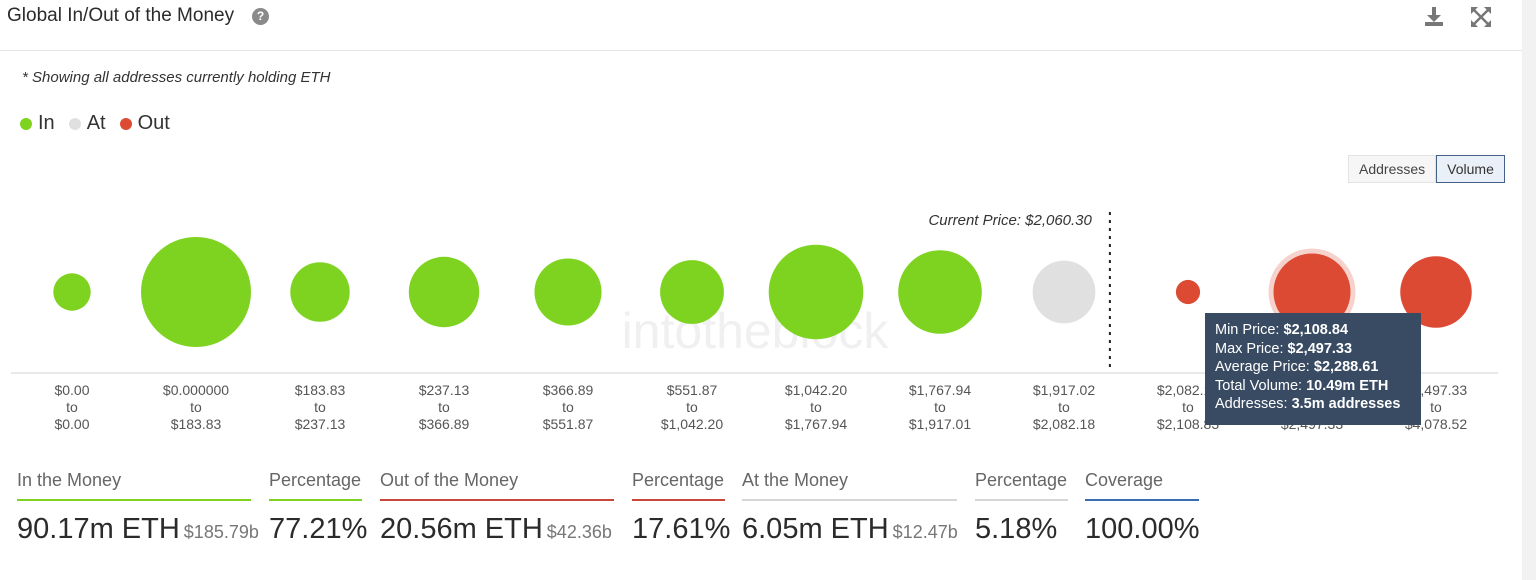  I want to click on stat-label: Out of the Money, so click(449, 480).